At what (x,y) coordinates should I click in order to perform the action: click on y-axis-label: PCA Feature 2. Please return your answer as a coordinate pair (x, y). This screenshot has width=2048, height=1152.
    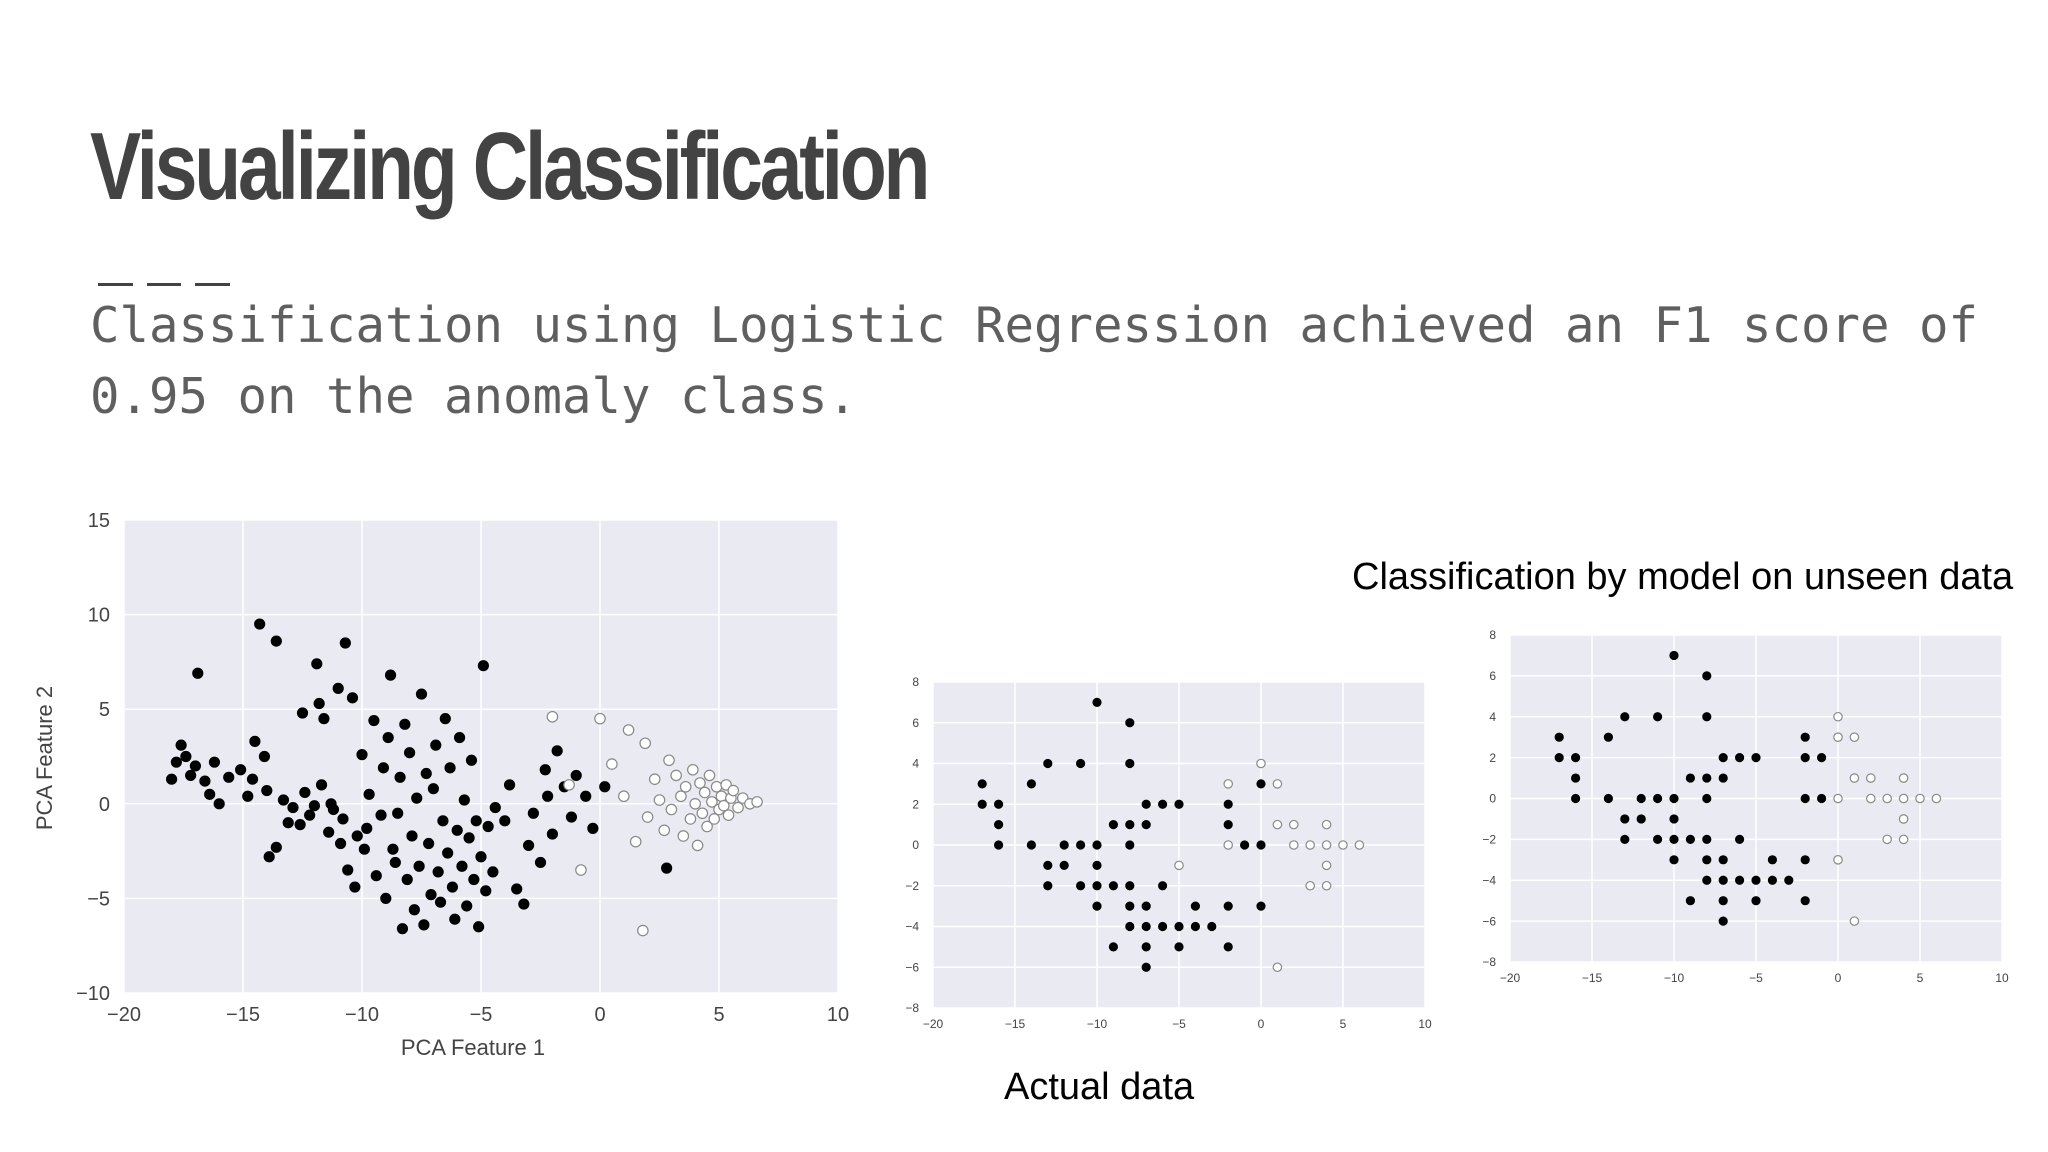
    Looking at the image, I should click on (44, 758).